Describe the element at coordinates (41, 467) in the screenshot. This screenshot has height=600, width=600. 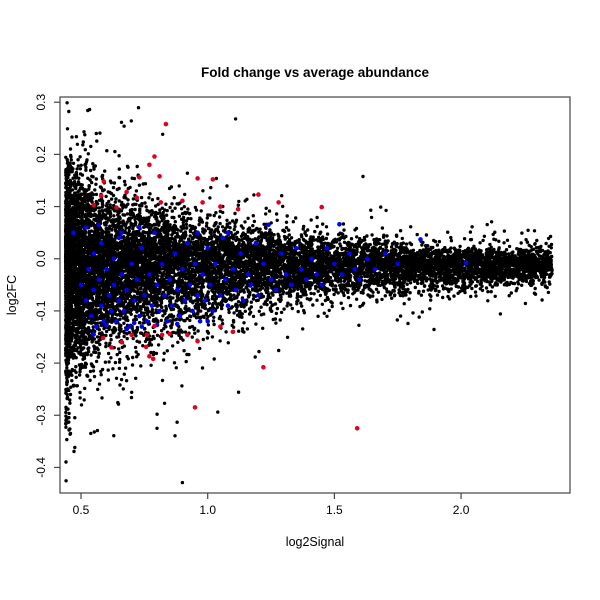
I see `y-tick-label: -0.4` at that location.